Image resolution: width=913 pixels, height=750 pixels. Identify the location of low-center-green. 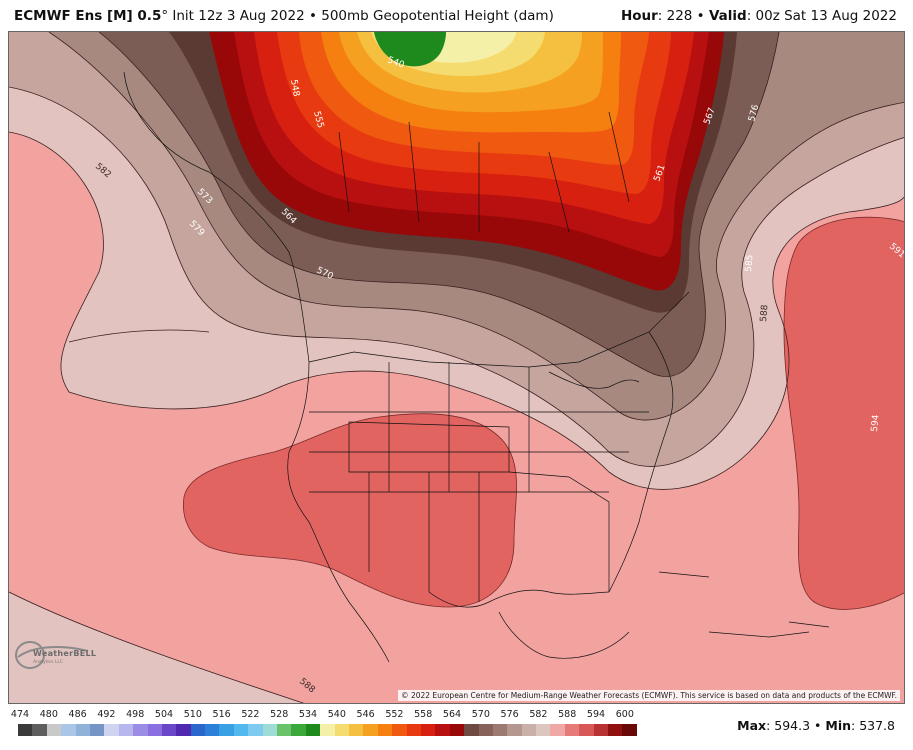
(410, 49).